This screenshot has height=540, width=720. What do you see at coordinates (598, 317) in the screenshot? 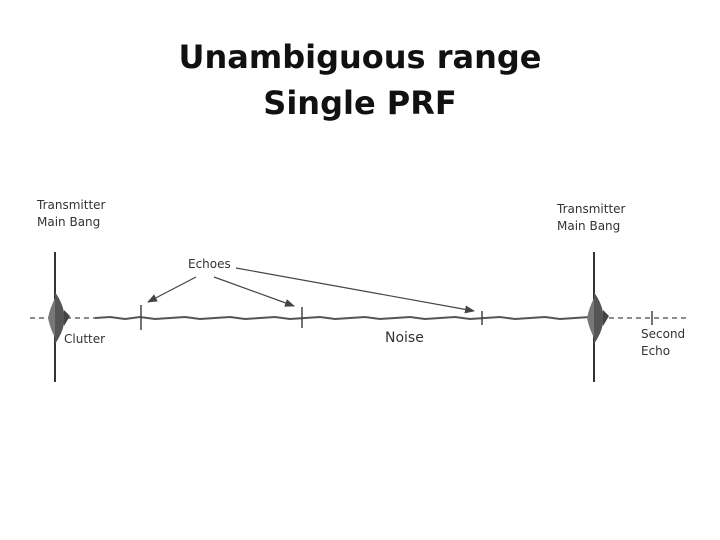
I see `main-bang-right` at bounding box center [598, 317].